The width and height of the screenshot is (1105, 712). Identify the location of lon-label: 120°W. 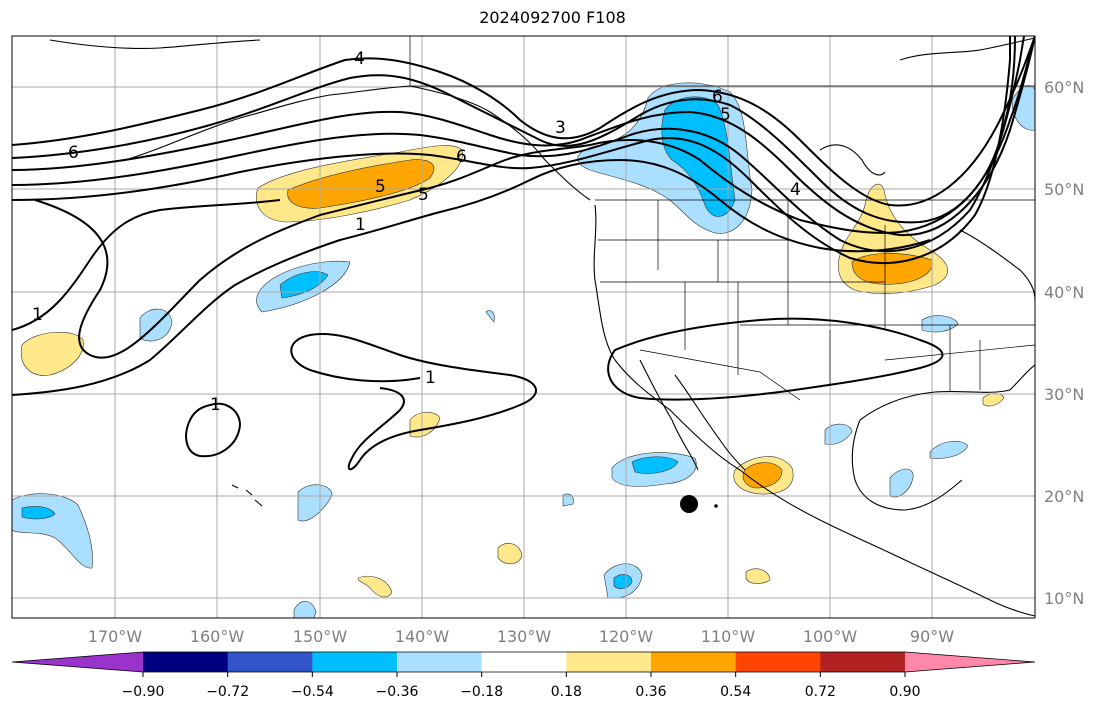
(626, 636).